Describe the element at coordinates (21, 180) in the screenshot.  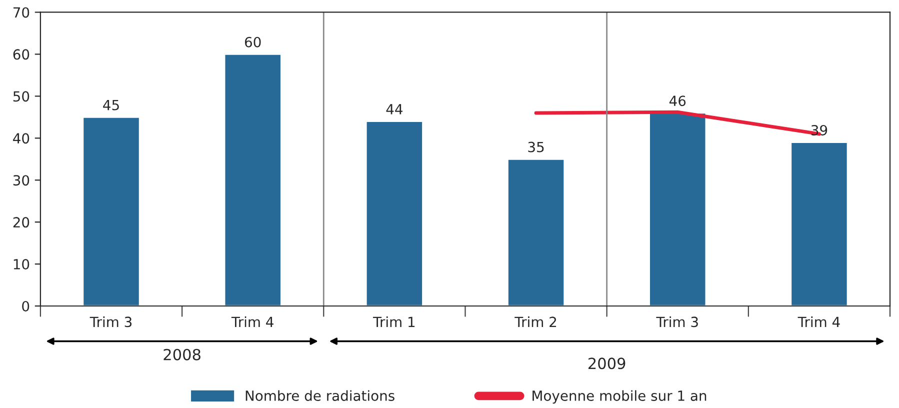
I see `y-tick-label: 30` at that location.